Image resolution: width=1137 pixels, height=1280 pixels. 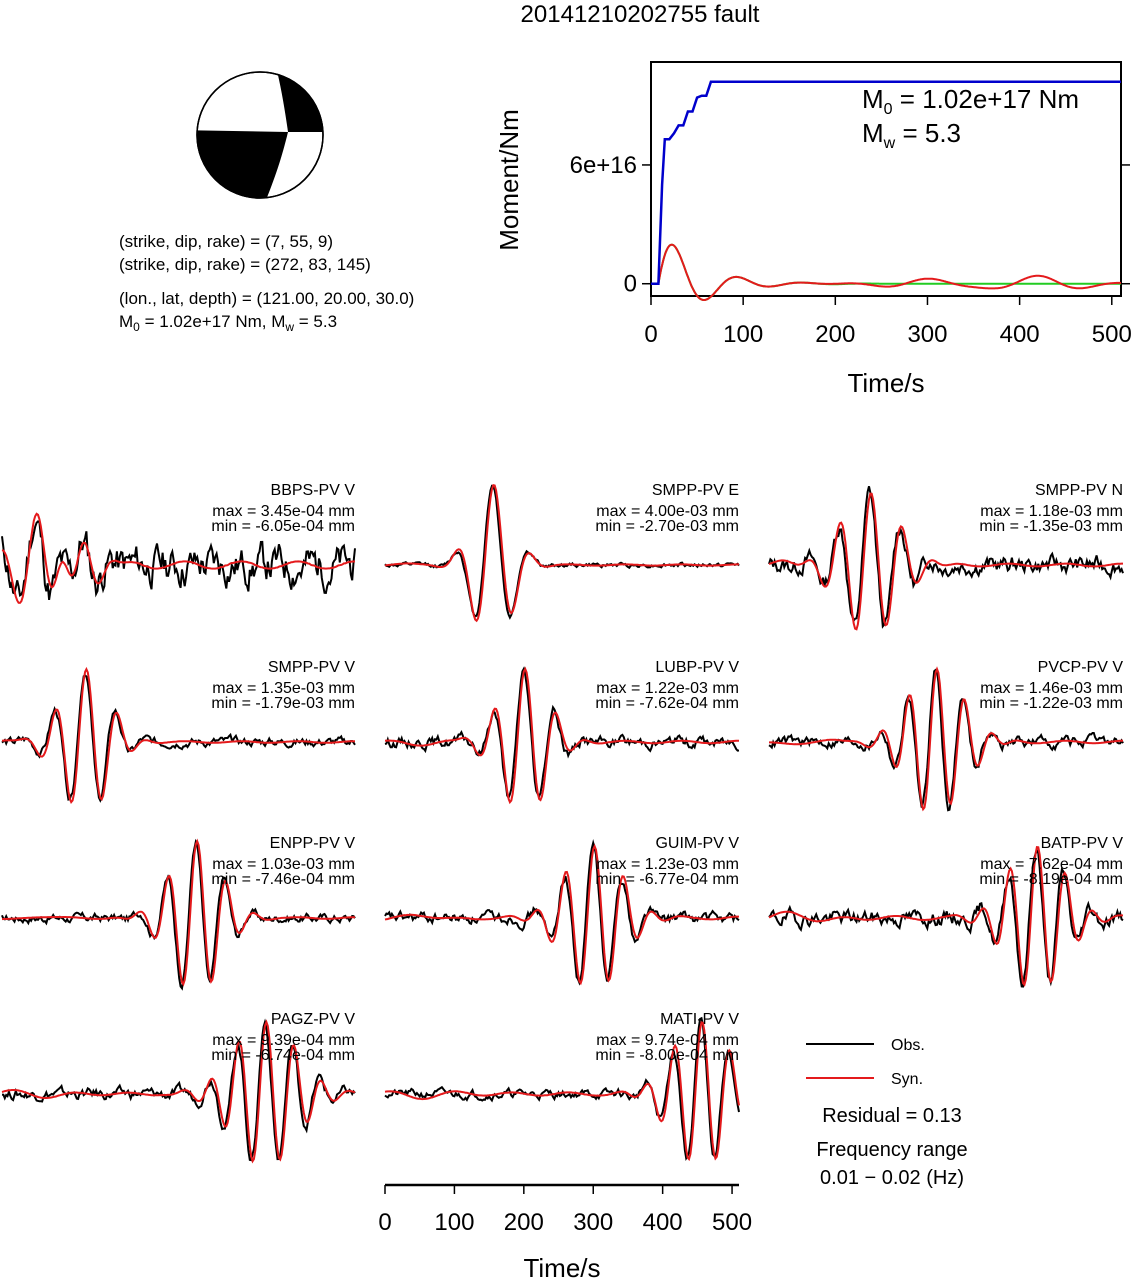 What do you see at coordinates (835, 334) in the screenshot?
I see `moment-xtick-label: 200` at bounding box center [835, 334].